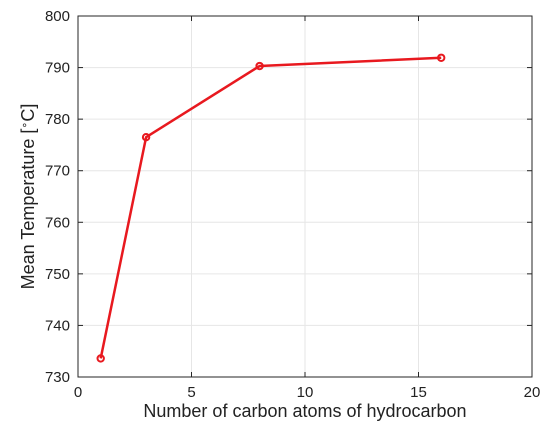  I want to click on y-tick-label: 780, so click(57, 119).